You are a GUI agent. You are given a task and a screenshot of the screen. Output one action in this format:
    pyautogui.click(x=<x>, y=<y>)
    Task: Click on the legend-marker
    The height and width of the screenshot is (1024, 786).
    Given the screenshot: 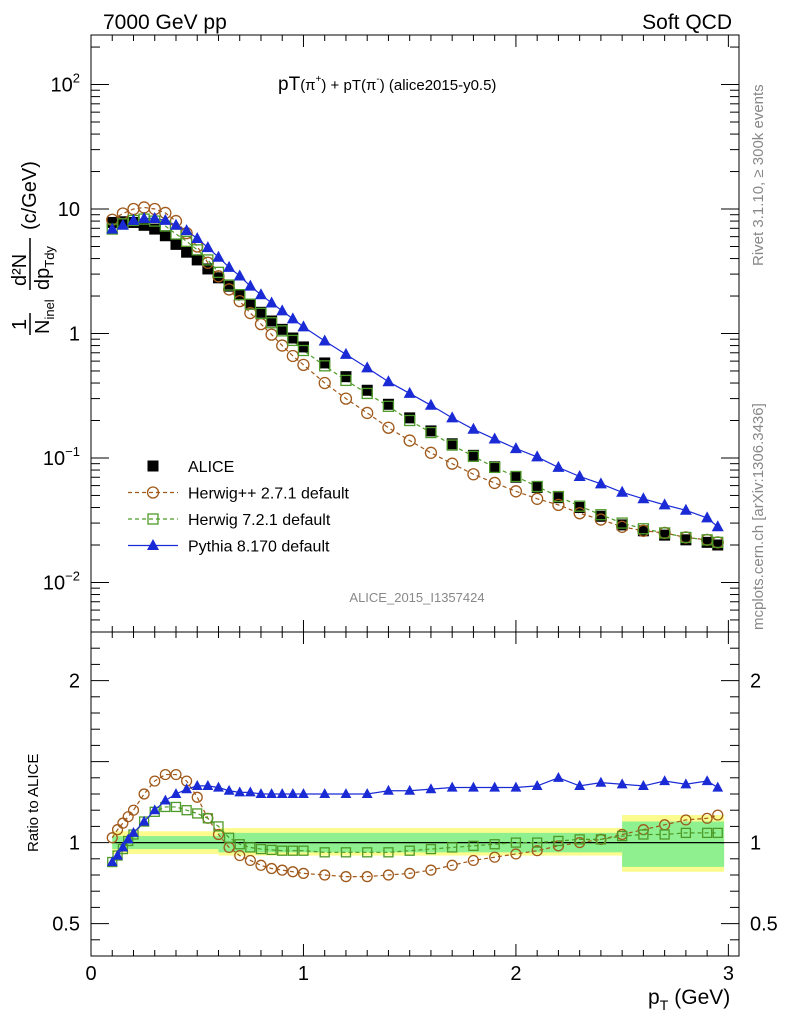 What is the action you would take?
    pyautogui.click(x=153, y=519)
    